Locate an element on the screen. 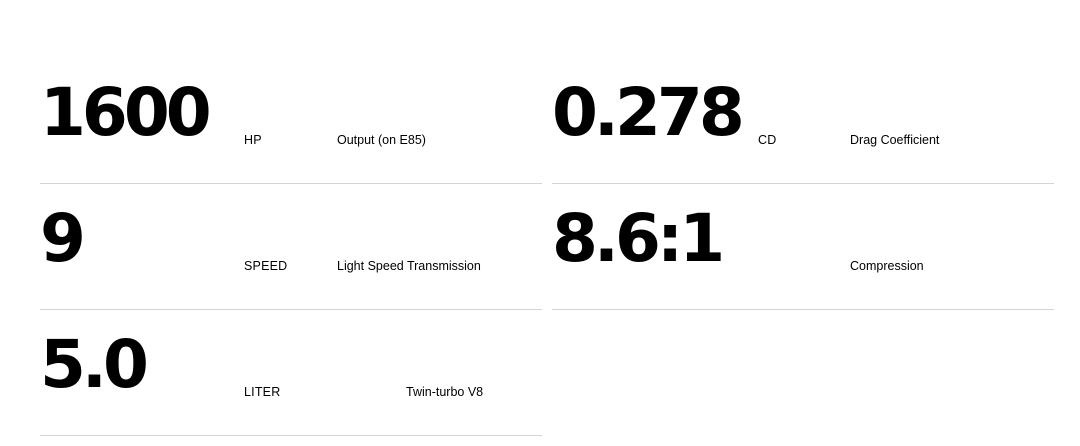 This screenshot has height=446, width=1080. spec-transmission: 9 SPEED Light Speed Transmission is located at coordinates (291, 247).